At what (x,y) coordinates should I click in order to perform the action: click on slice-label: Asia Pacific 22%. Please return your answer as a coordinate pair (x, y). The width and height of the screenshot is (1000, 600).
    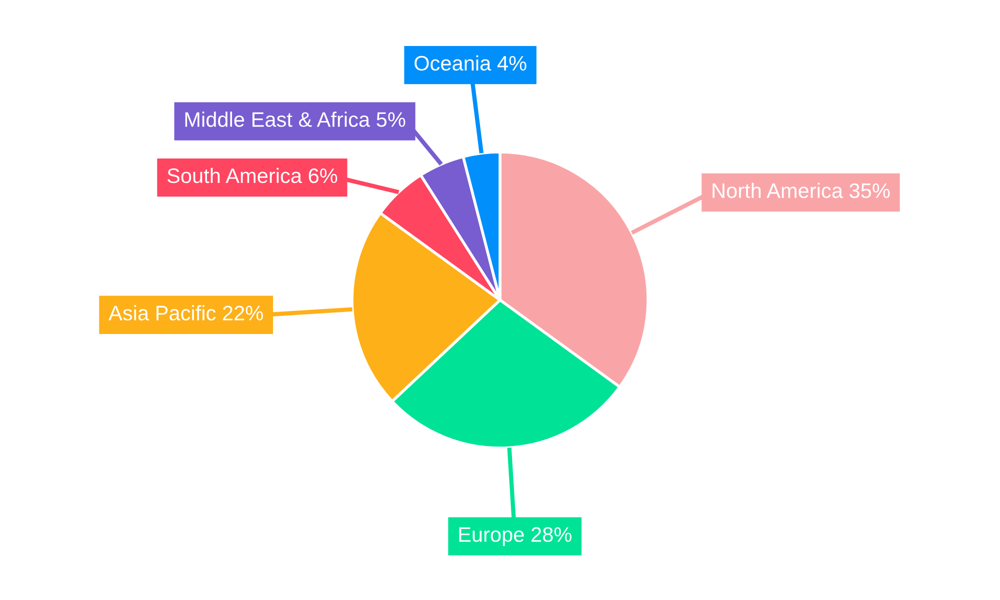
    Looking at the image, I should click on (185, 312).